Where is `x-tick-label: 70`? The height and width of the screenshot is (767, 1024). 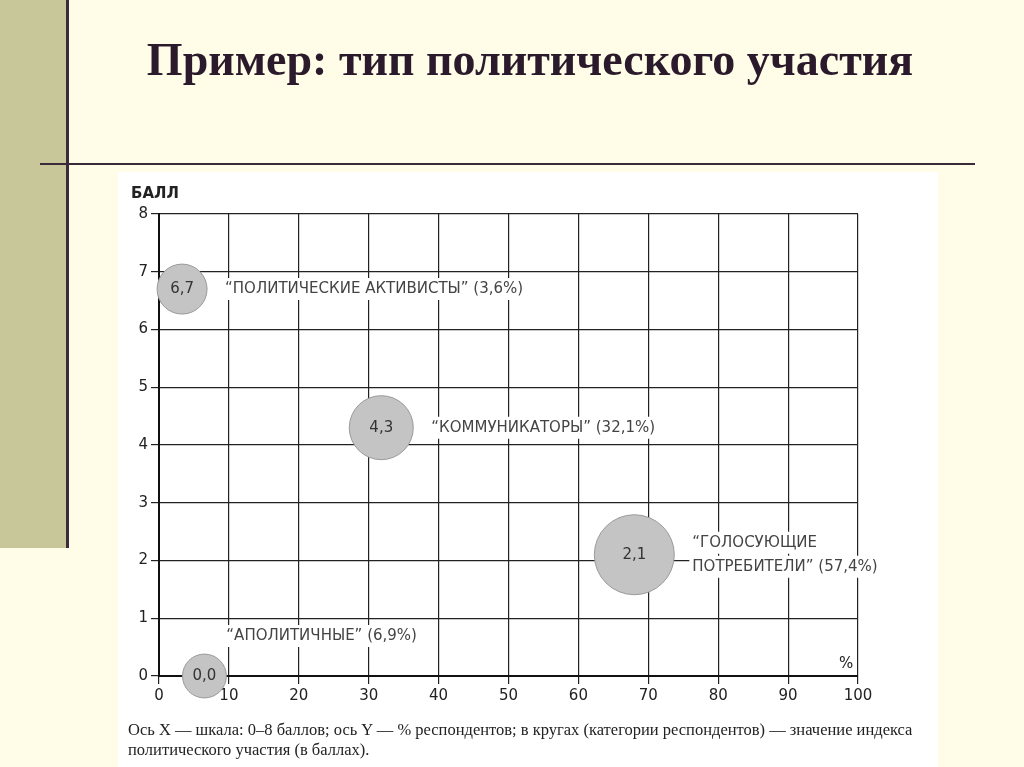
x-tick-label: 70 is located at coordinates (648, 694).